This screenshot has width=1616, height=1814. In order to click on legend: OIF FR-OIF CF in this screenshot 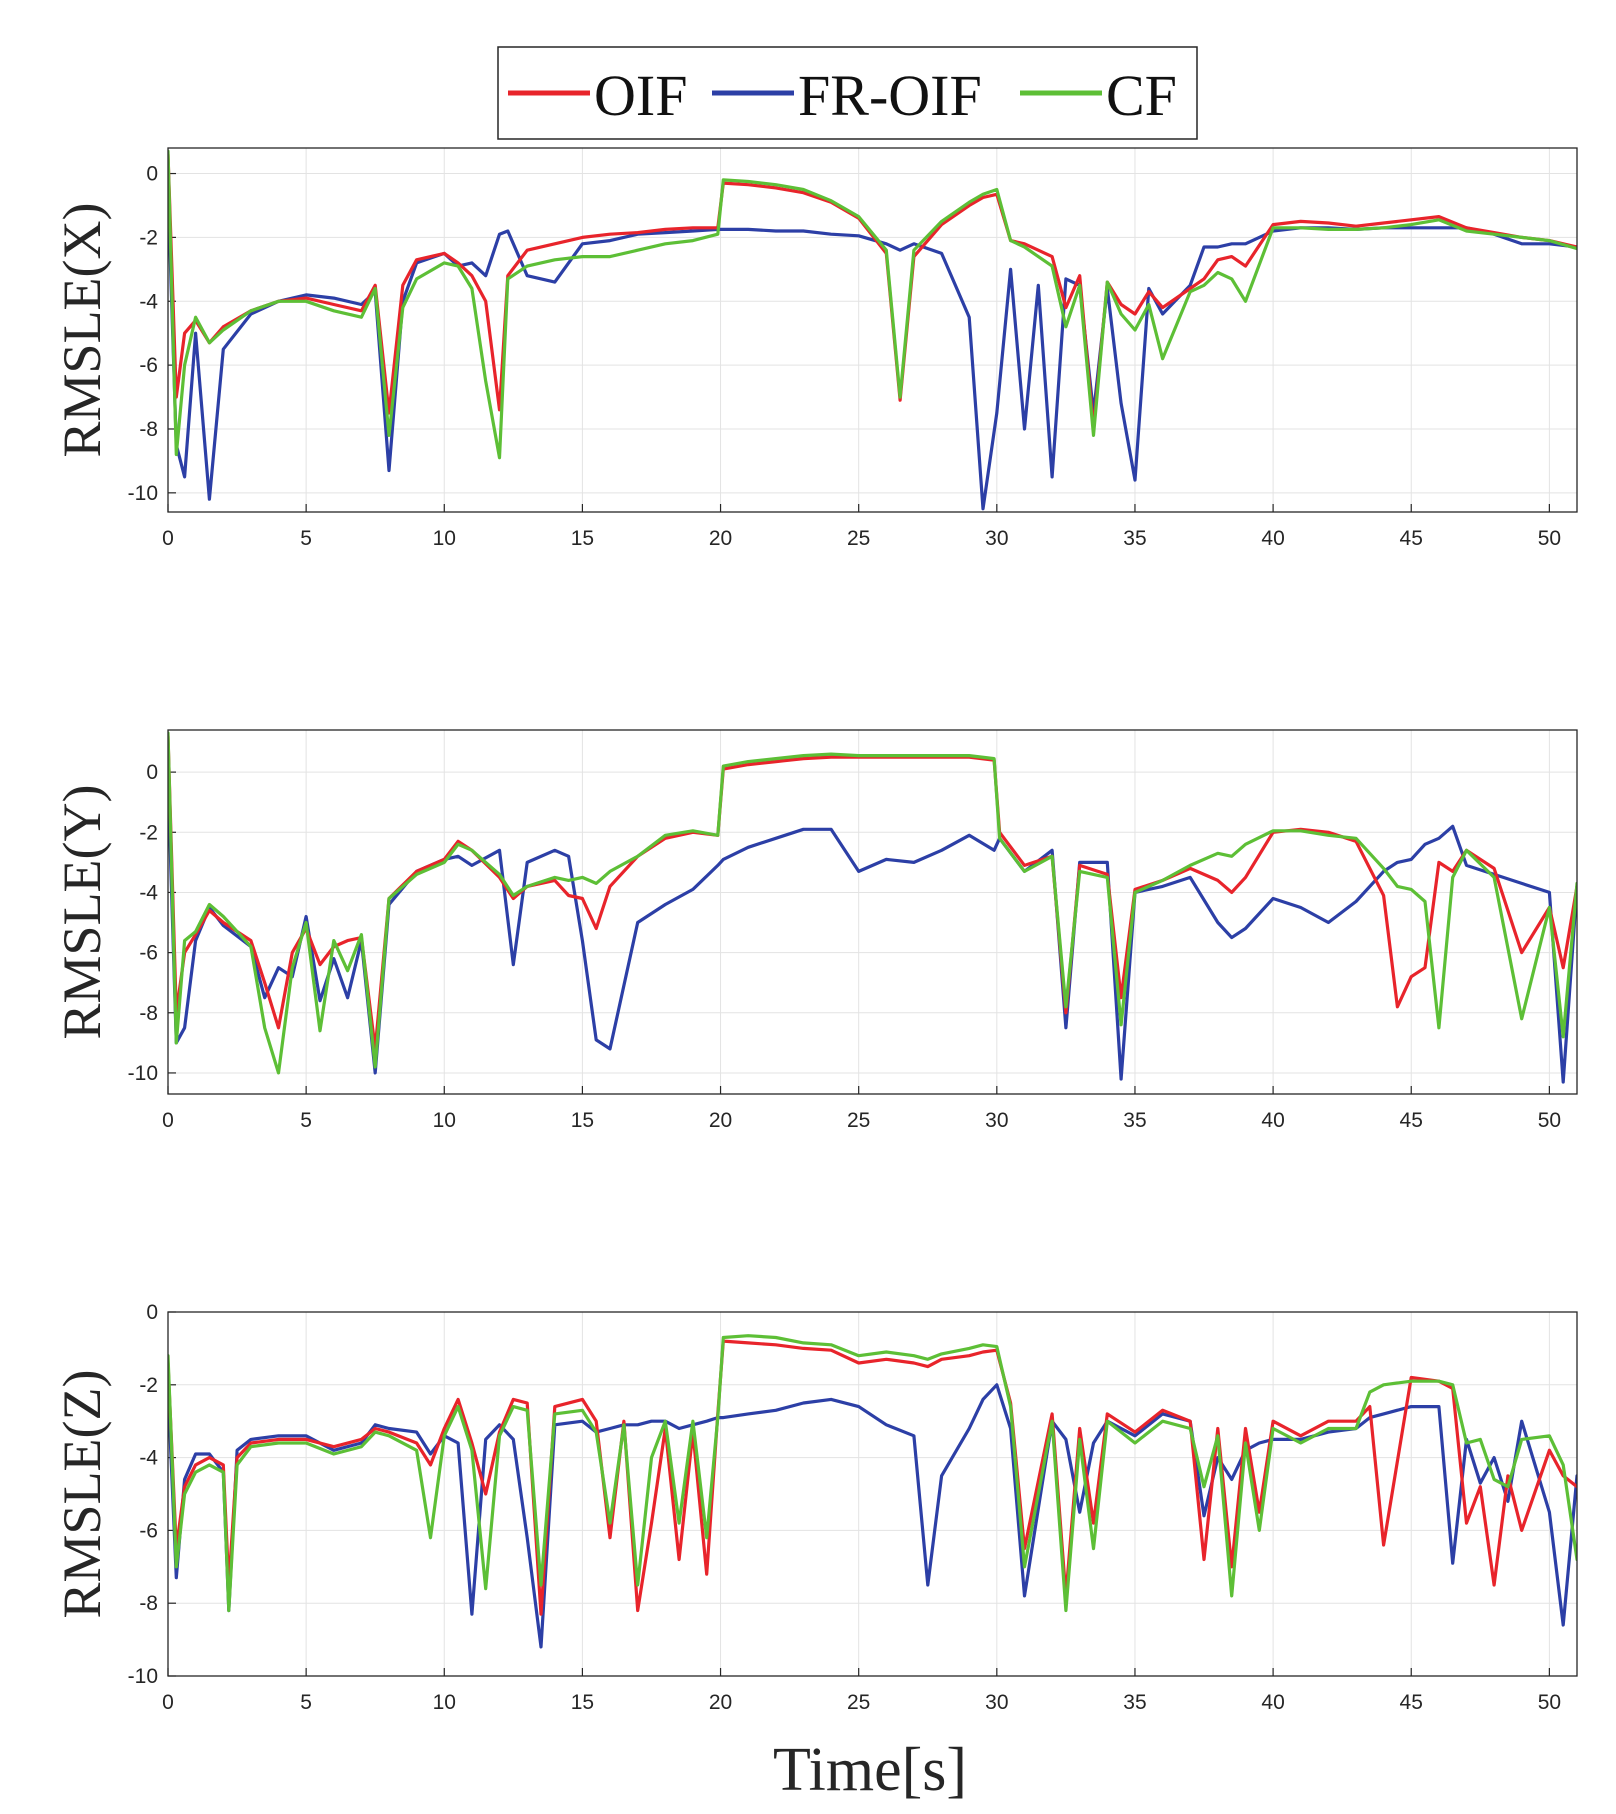, I will do `click(847, 93)`.